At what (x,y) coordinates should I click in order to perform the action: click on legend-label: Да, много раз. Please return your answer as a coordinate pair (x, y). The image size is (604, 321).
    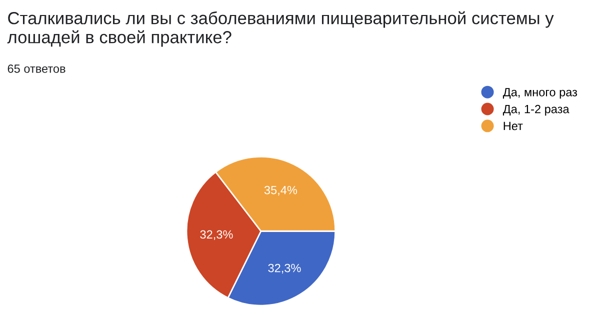
    Looking at the image, I should click on (540, 93).